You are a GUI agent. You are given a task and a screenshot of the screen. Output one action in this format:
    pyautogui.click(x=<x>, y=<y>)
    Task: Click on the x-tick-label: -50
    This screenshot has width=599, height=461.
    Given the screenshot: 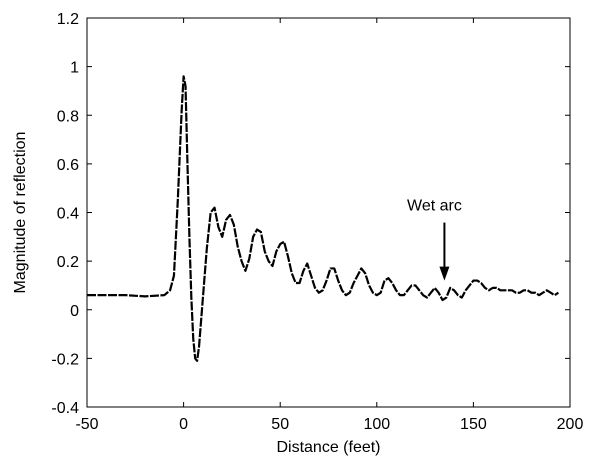 What is the action you would take?
    pyautogui.click(x=86, y=424)
    